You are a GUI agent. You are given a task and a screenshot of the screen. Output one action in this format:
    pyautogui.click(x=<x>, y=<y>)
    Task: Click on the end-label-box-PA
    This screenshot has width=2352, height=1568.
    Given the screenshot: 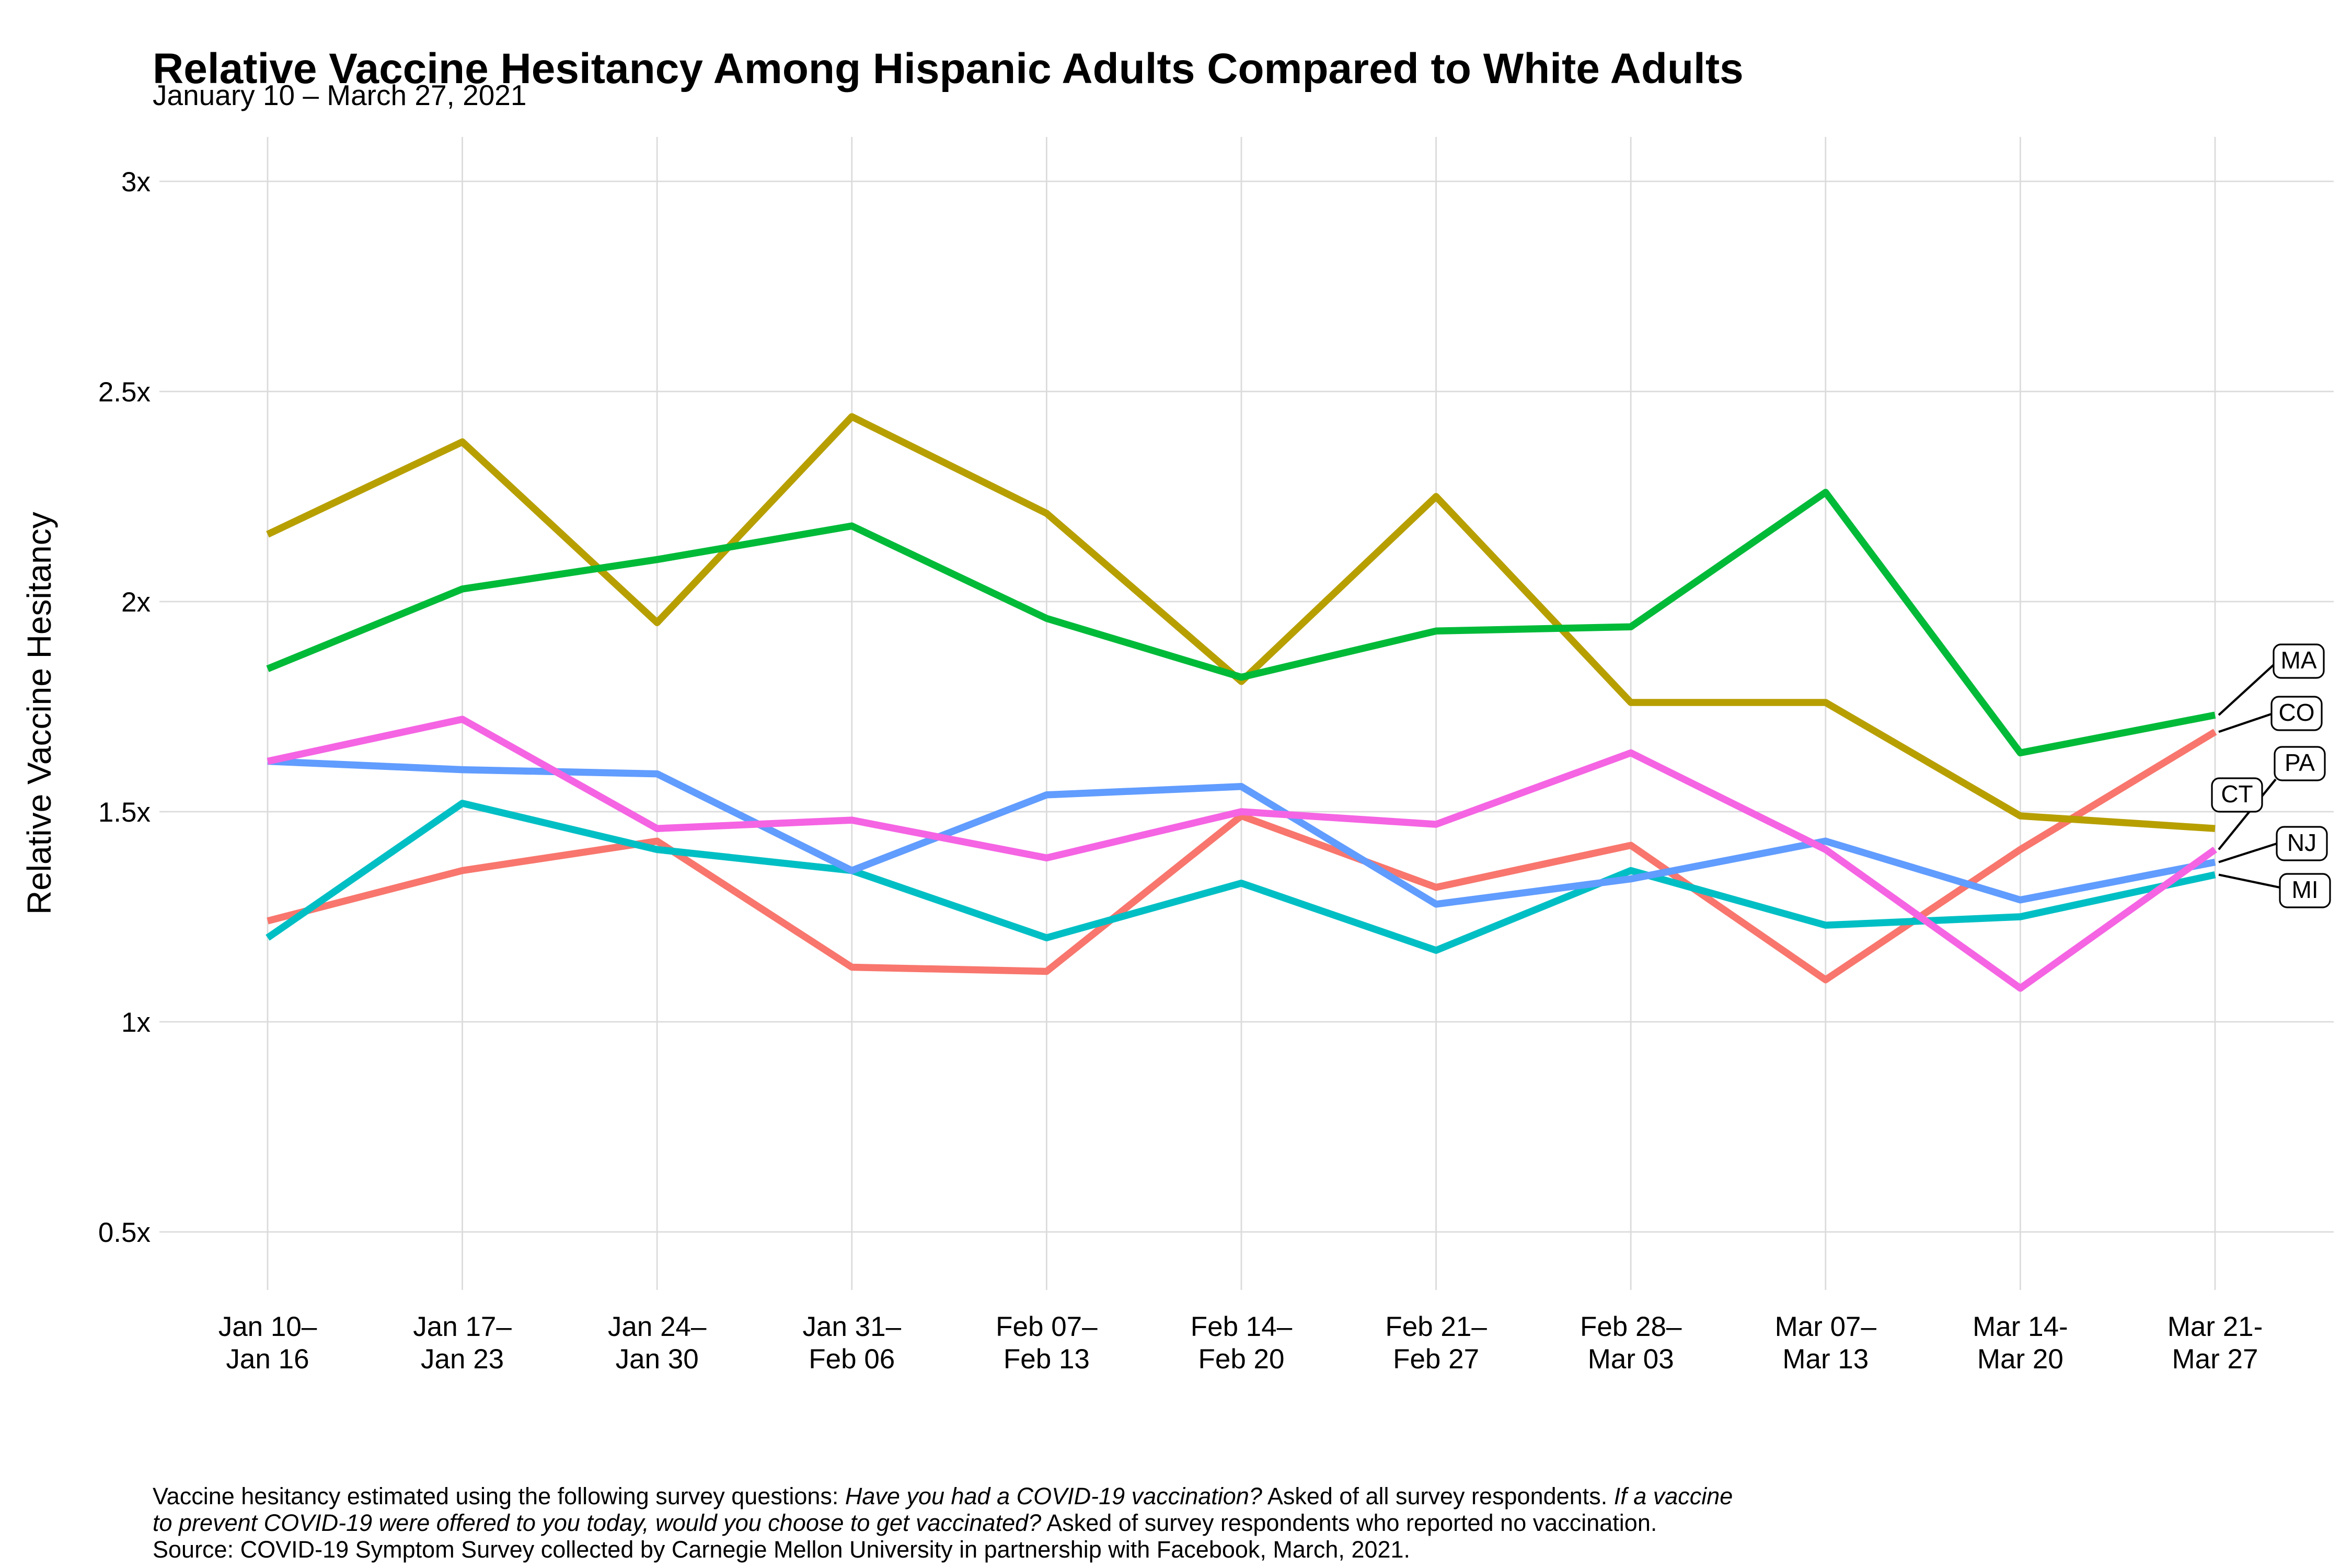 What is the action you would take?
    pyautogui.click(x=2300, y=763)
    